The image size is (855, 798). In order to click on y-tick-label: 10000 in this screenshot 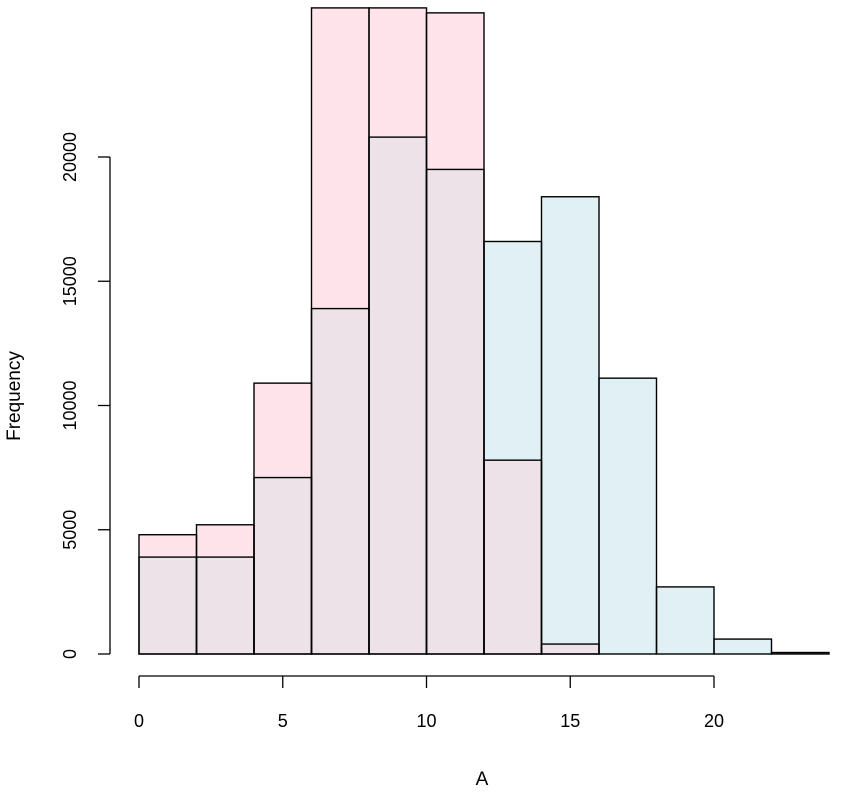, I will do `click(70, 405)`.